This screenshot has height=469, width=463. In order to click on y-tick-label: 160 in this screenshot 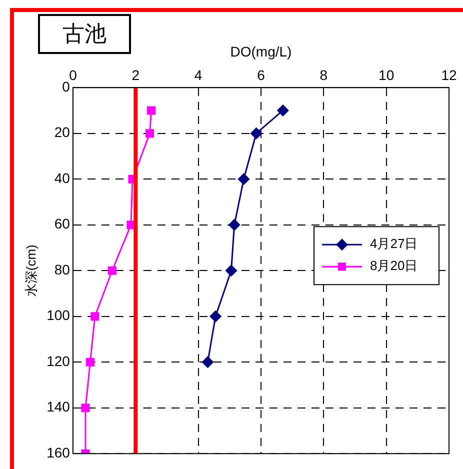, I will do `click(58, 452)`.